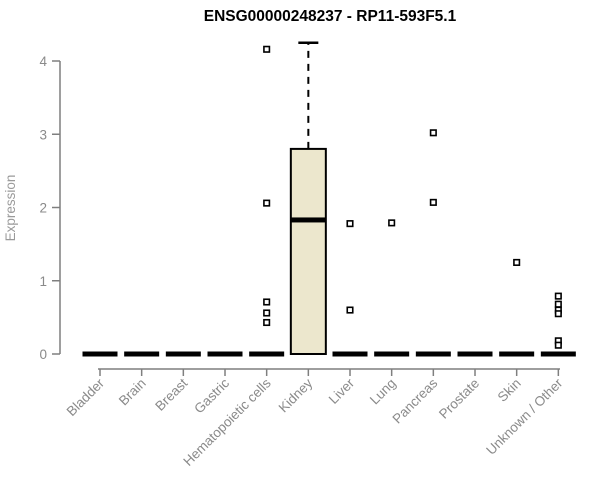  I want to click on y-tick-label: 3, so click(43, 134).